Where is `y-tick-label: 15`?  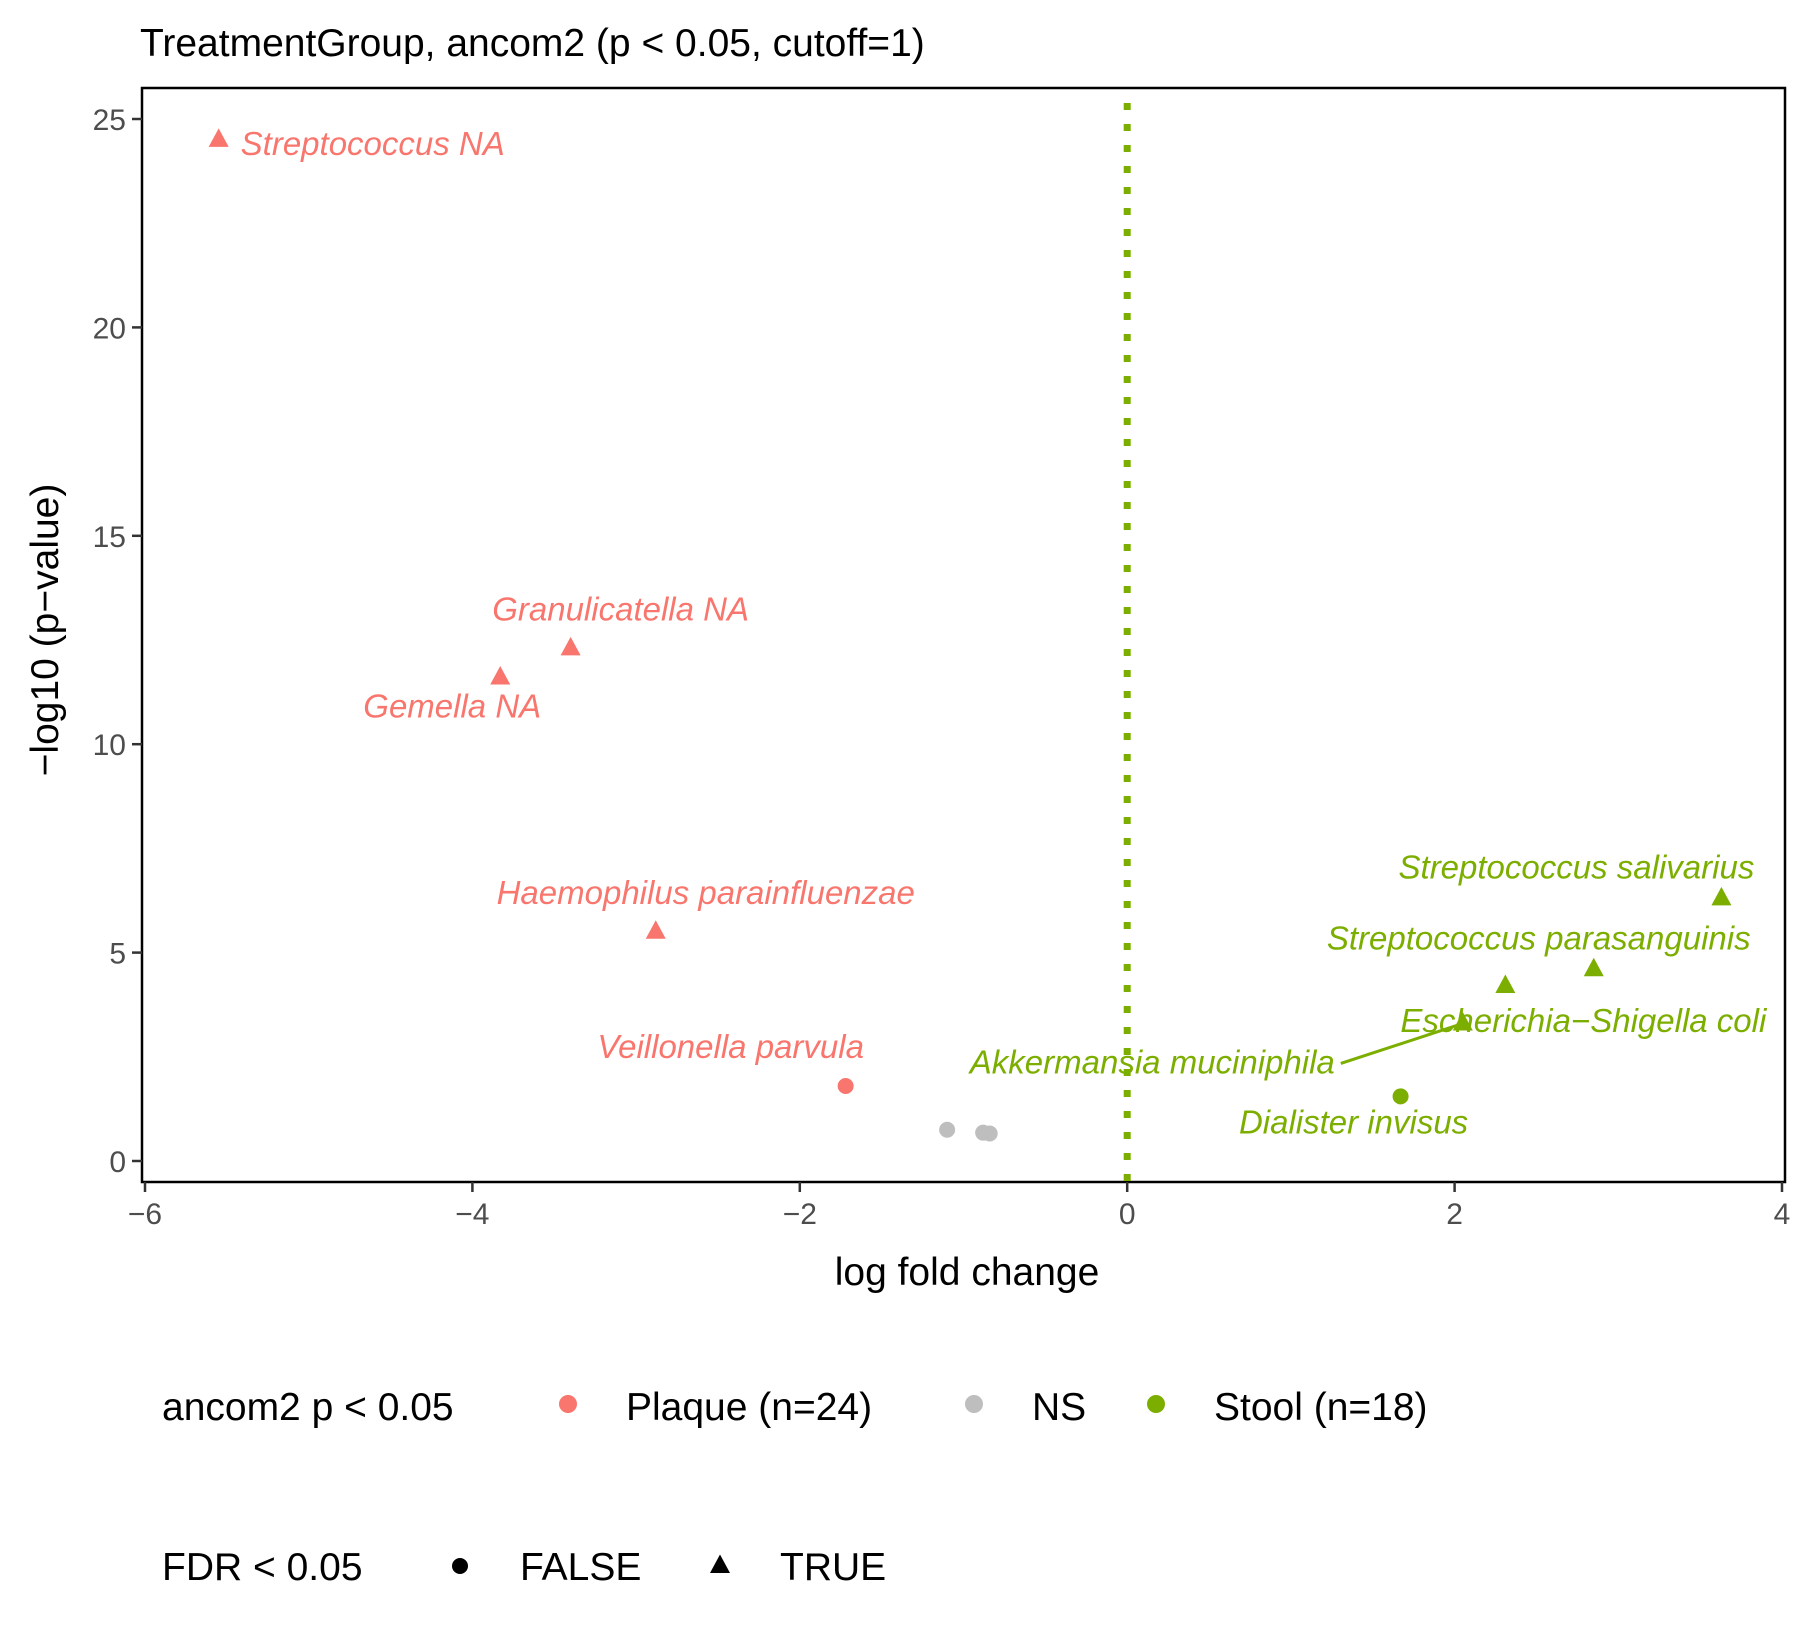 y-tick-label: 15 is located at coordinates (109, 537).